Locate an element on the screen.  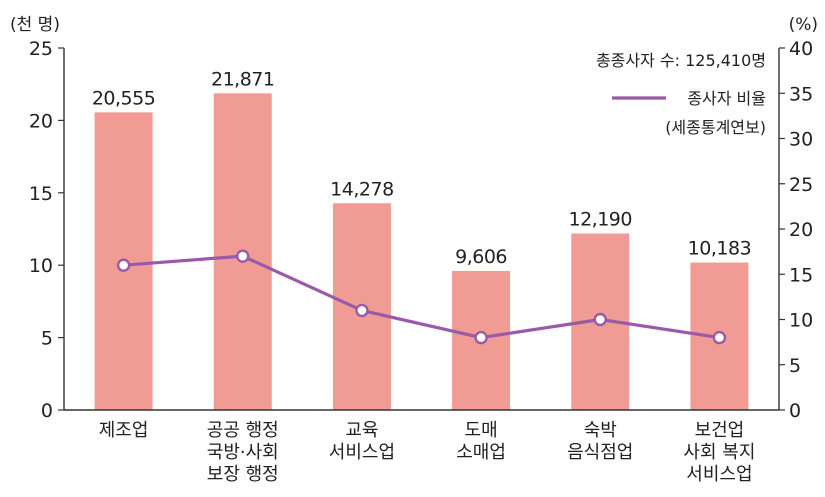
category-label: 공공 행정 국방·사회 보장 행정 is located at coordinates (243, 452).